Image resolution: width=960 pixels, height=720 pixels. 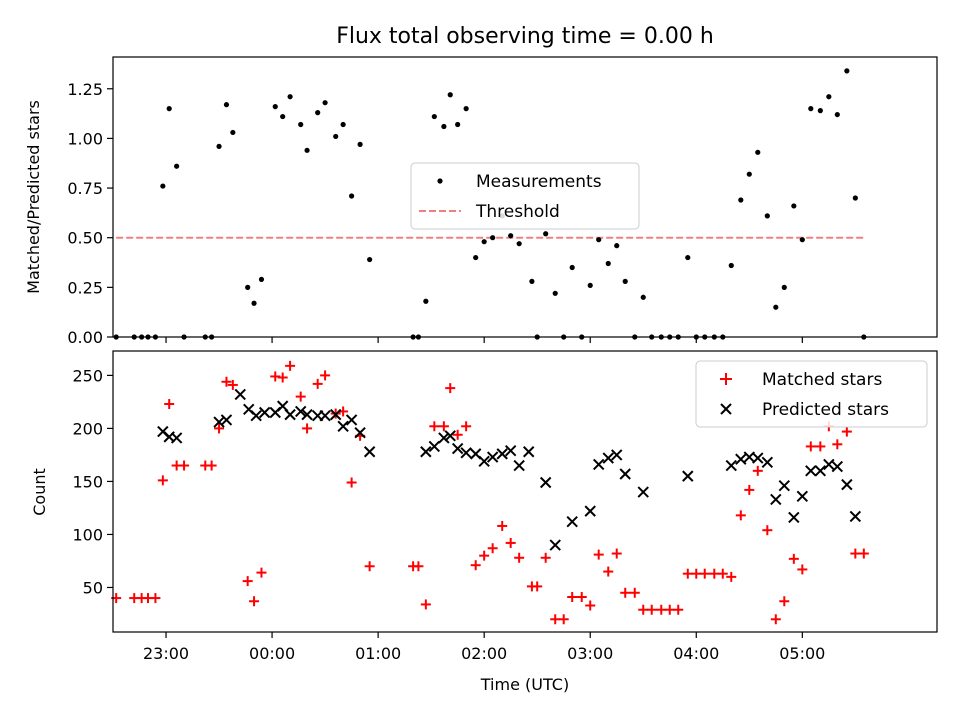 I want to click on count-legend: Matched stars Predicted stars, so click(x=811, y=394).